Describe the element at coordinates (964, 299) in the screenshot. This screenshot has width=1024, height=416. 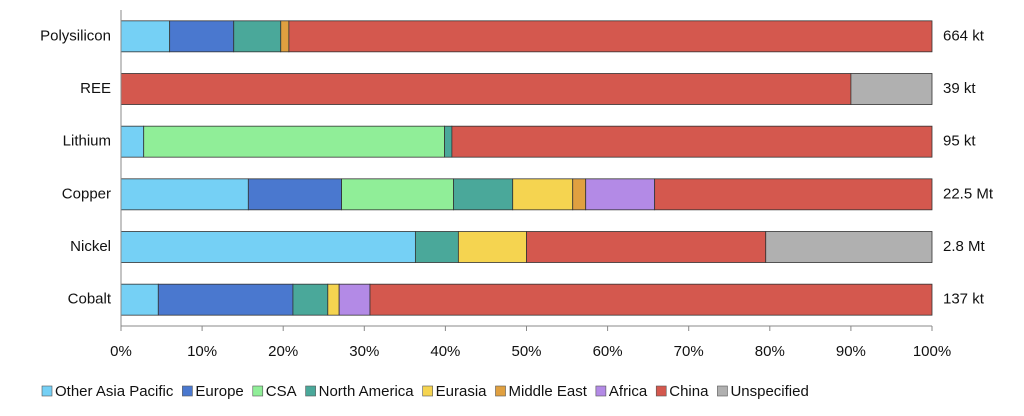
I see `total-label: 137 kt` at that location.